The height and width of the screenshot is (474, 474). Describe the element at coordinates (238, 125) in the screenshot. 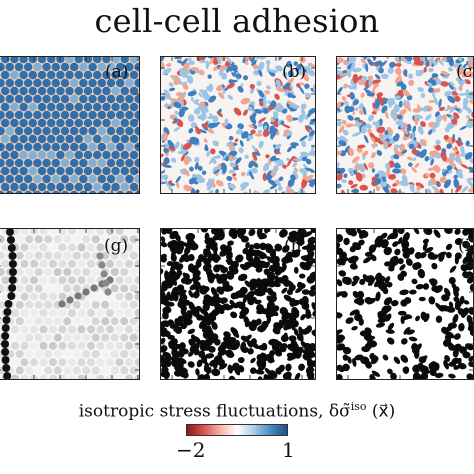

I see `panel-b-stress-map` at that location.